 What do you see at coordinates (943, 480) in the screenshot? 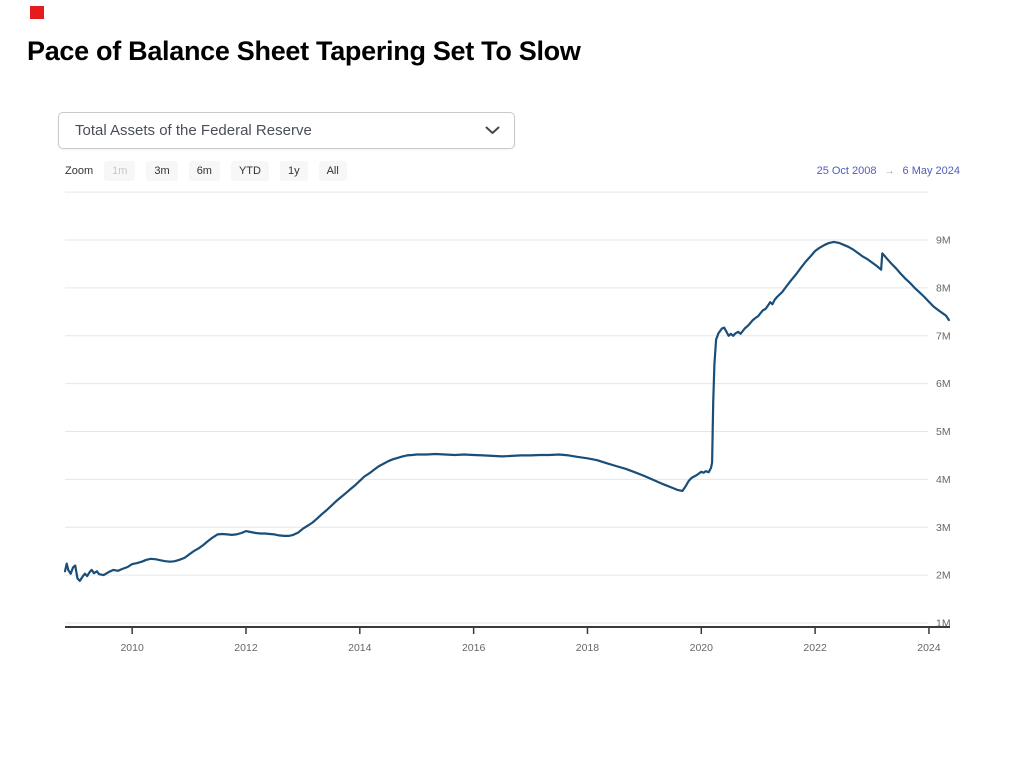
I see `y-axis-tick-label: 4M` at bounding box center [943, 480].